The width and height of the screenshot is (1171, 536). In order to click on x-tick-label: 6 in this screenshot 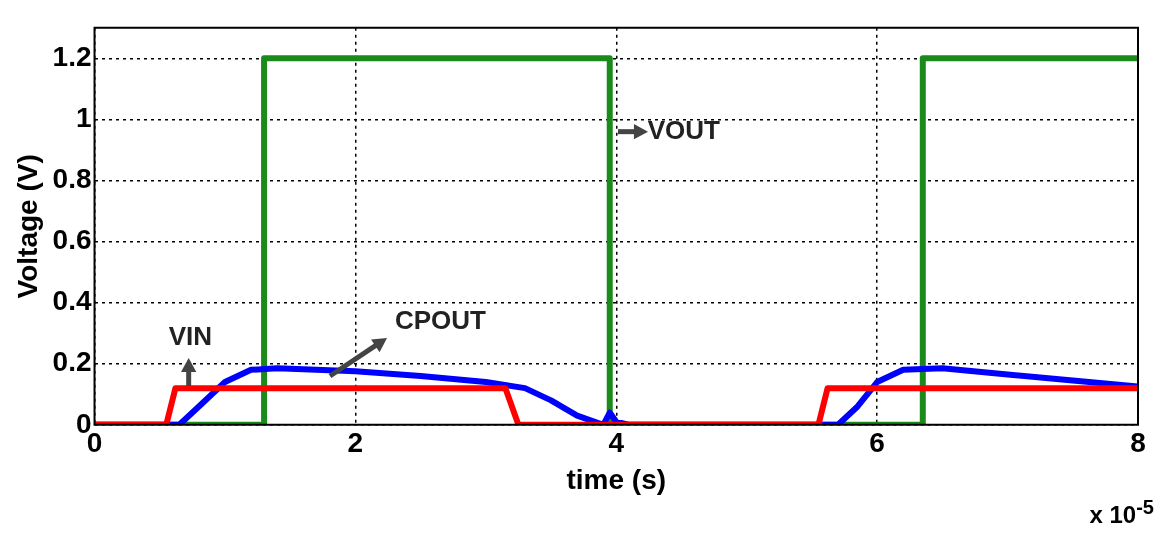, I will do `click(877, 443)`.